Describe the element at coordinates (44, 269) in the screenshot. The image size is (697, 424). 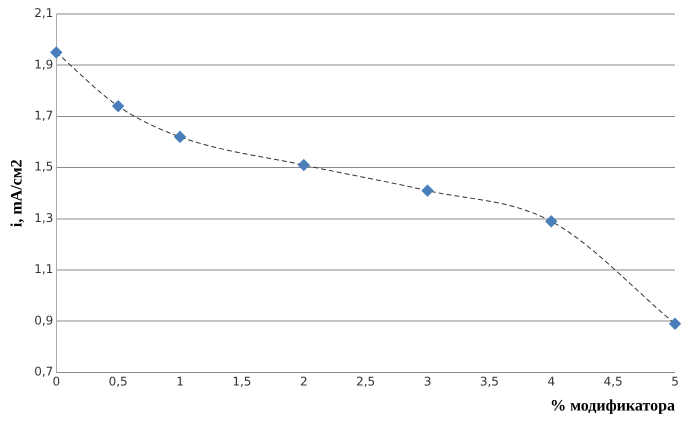
I see `y-tick-label: 1,1` at that location.